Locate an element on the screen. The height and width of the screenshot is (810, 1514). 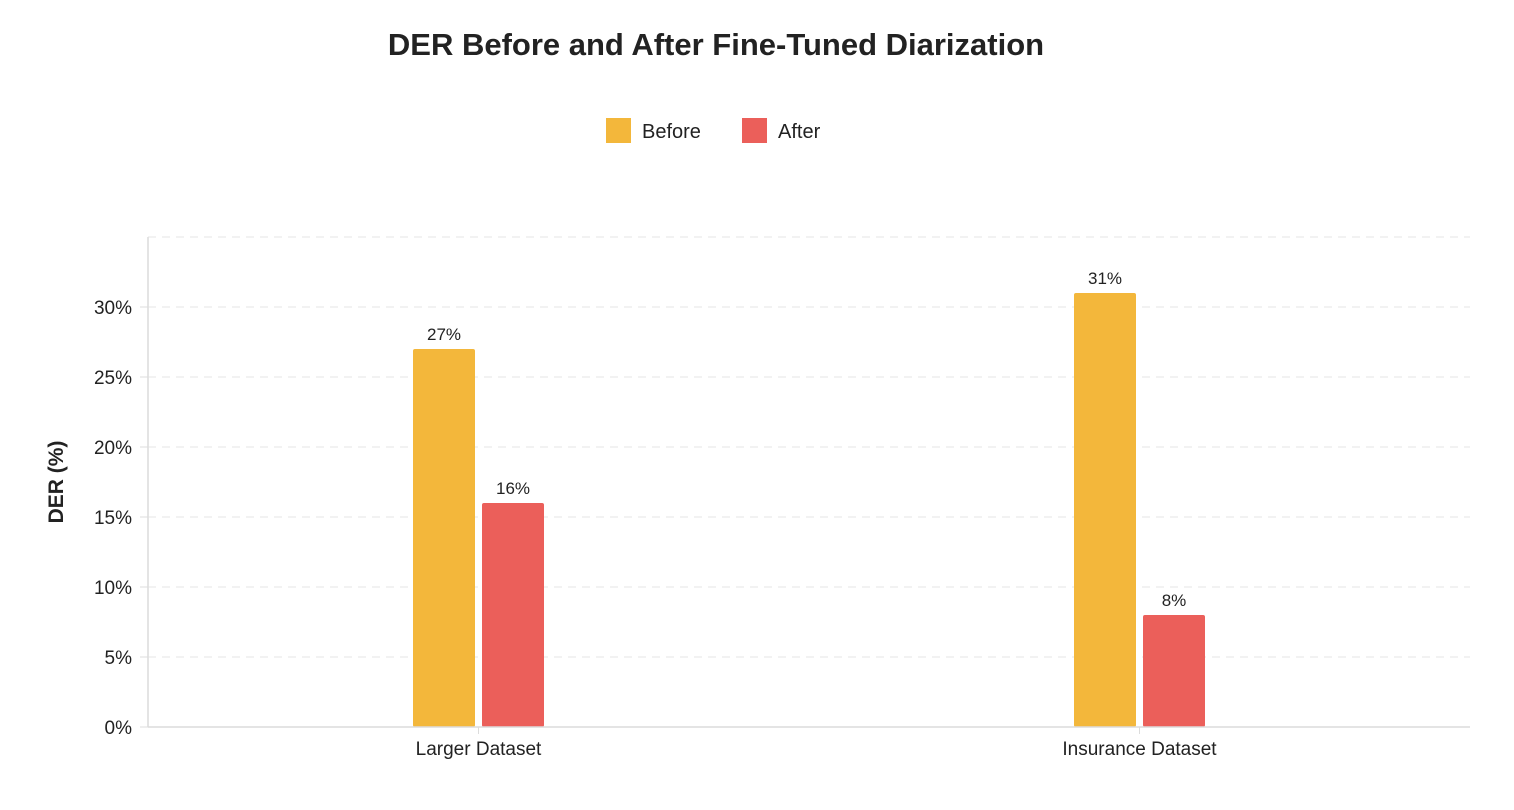
value-label: 8% is located at coordinates (1174, 600).